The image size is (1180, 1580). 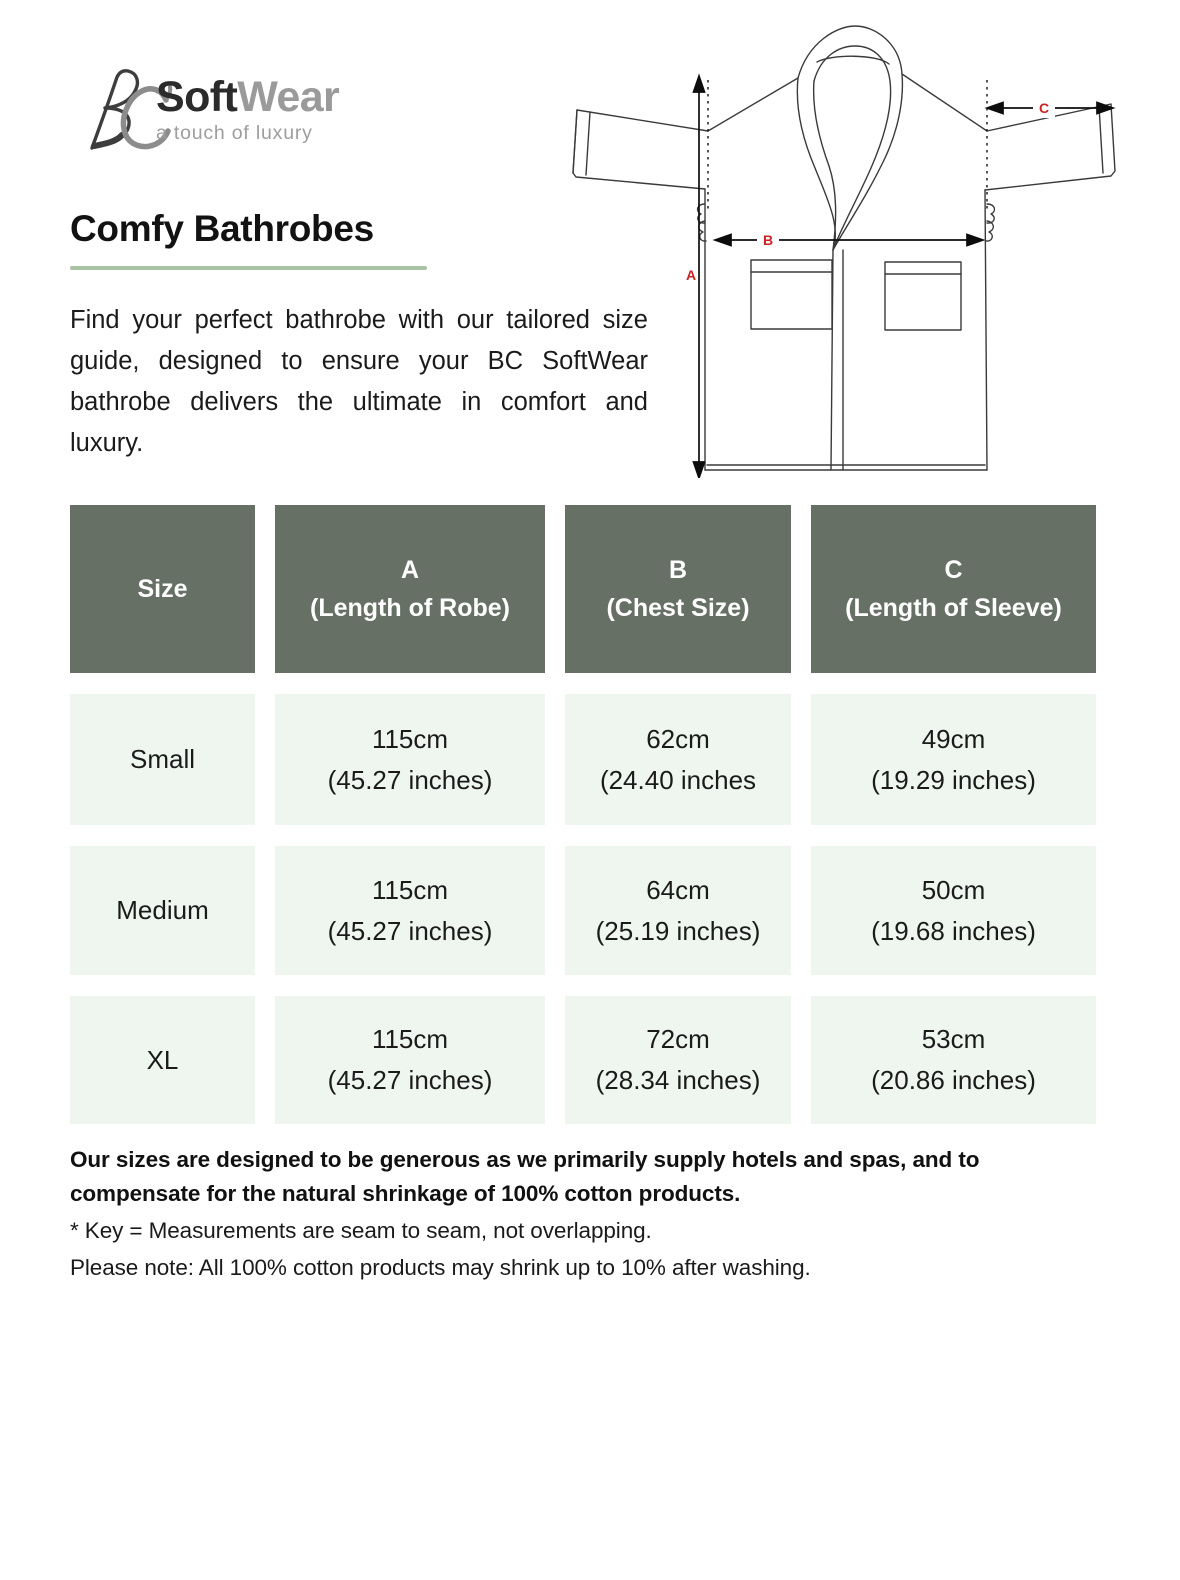 I want to click on cell-value-inches: (25.19 inches), so click(x=678, y=930).